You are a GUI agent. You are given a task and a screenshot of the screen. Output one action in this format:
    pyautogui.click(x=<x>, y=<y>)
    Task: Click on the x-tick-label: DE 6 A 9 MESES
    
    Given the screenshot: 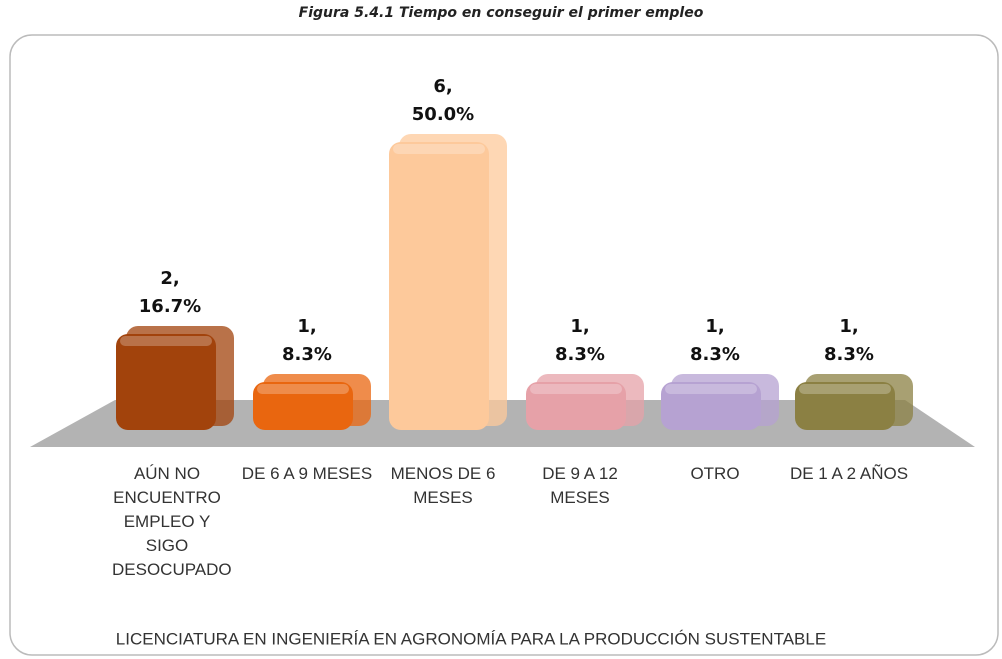 What is the action you would take?
    pyautogui.click(x=307, y=473)
    